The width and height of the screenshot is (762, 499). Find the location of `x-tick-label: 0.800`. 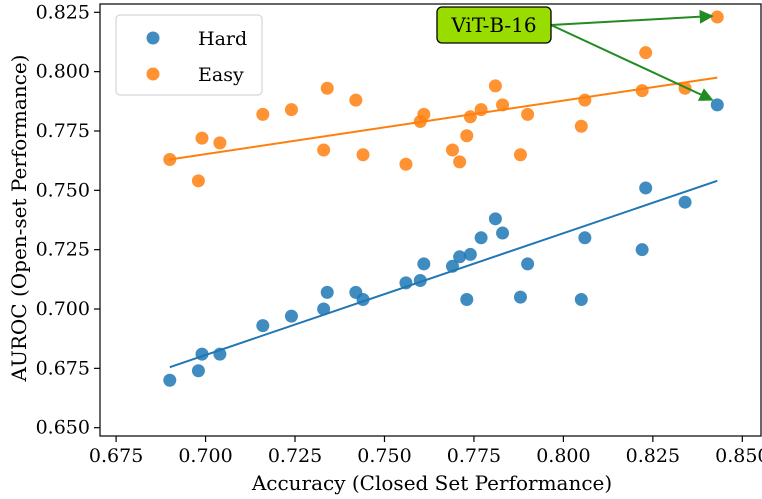

x-tick-label: 0.800 is located at coordinates (563, 456).